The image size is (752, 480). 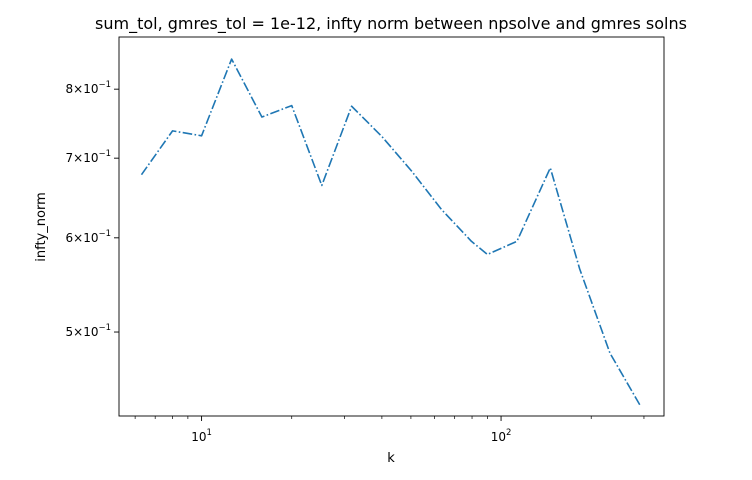 I want to click on x-axis-label: k, so click(x=391, y=458).